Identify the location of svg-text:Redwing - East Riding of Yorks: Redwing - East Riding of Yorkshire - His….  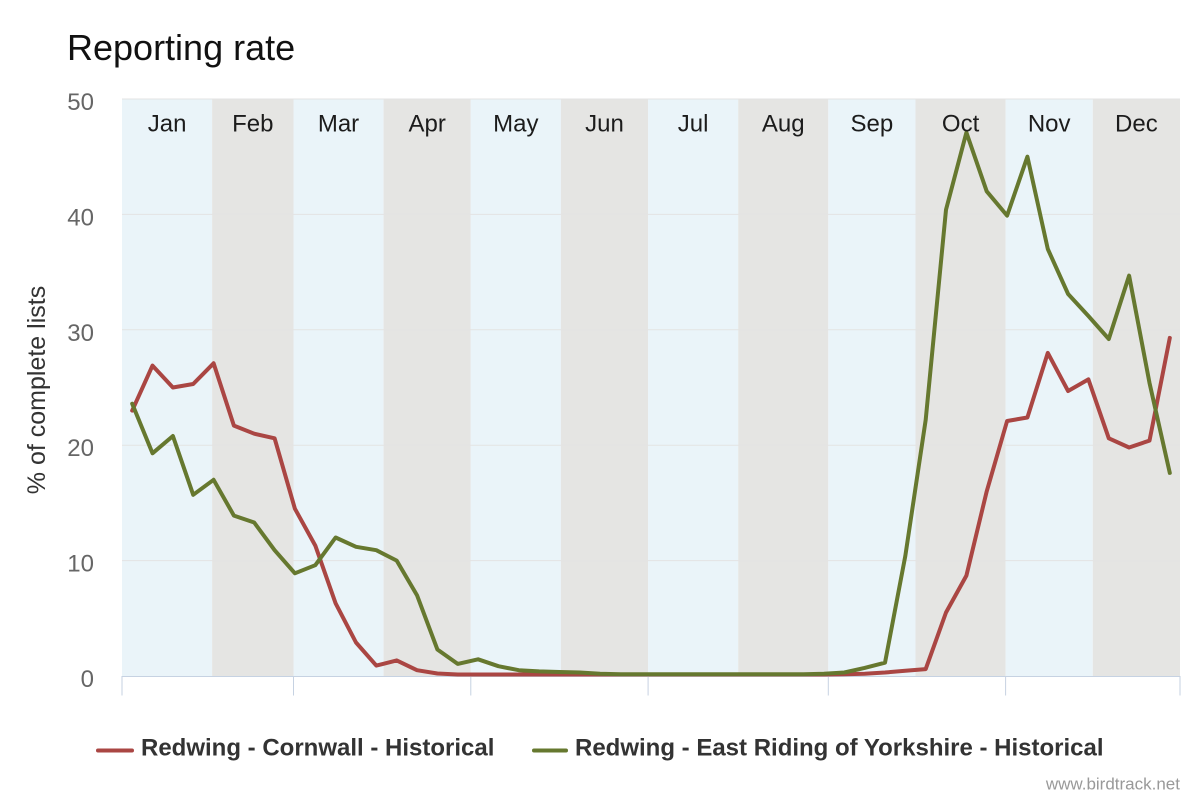
(839, 748).